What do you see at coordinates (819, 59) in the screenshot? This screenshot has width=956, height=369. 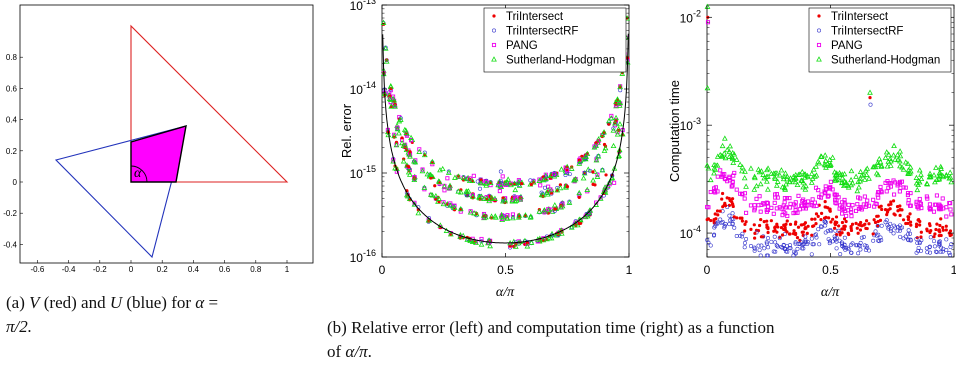 I see `time-legend-point` at bounding box center [819, 59].